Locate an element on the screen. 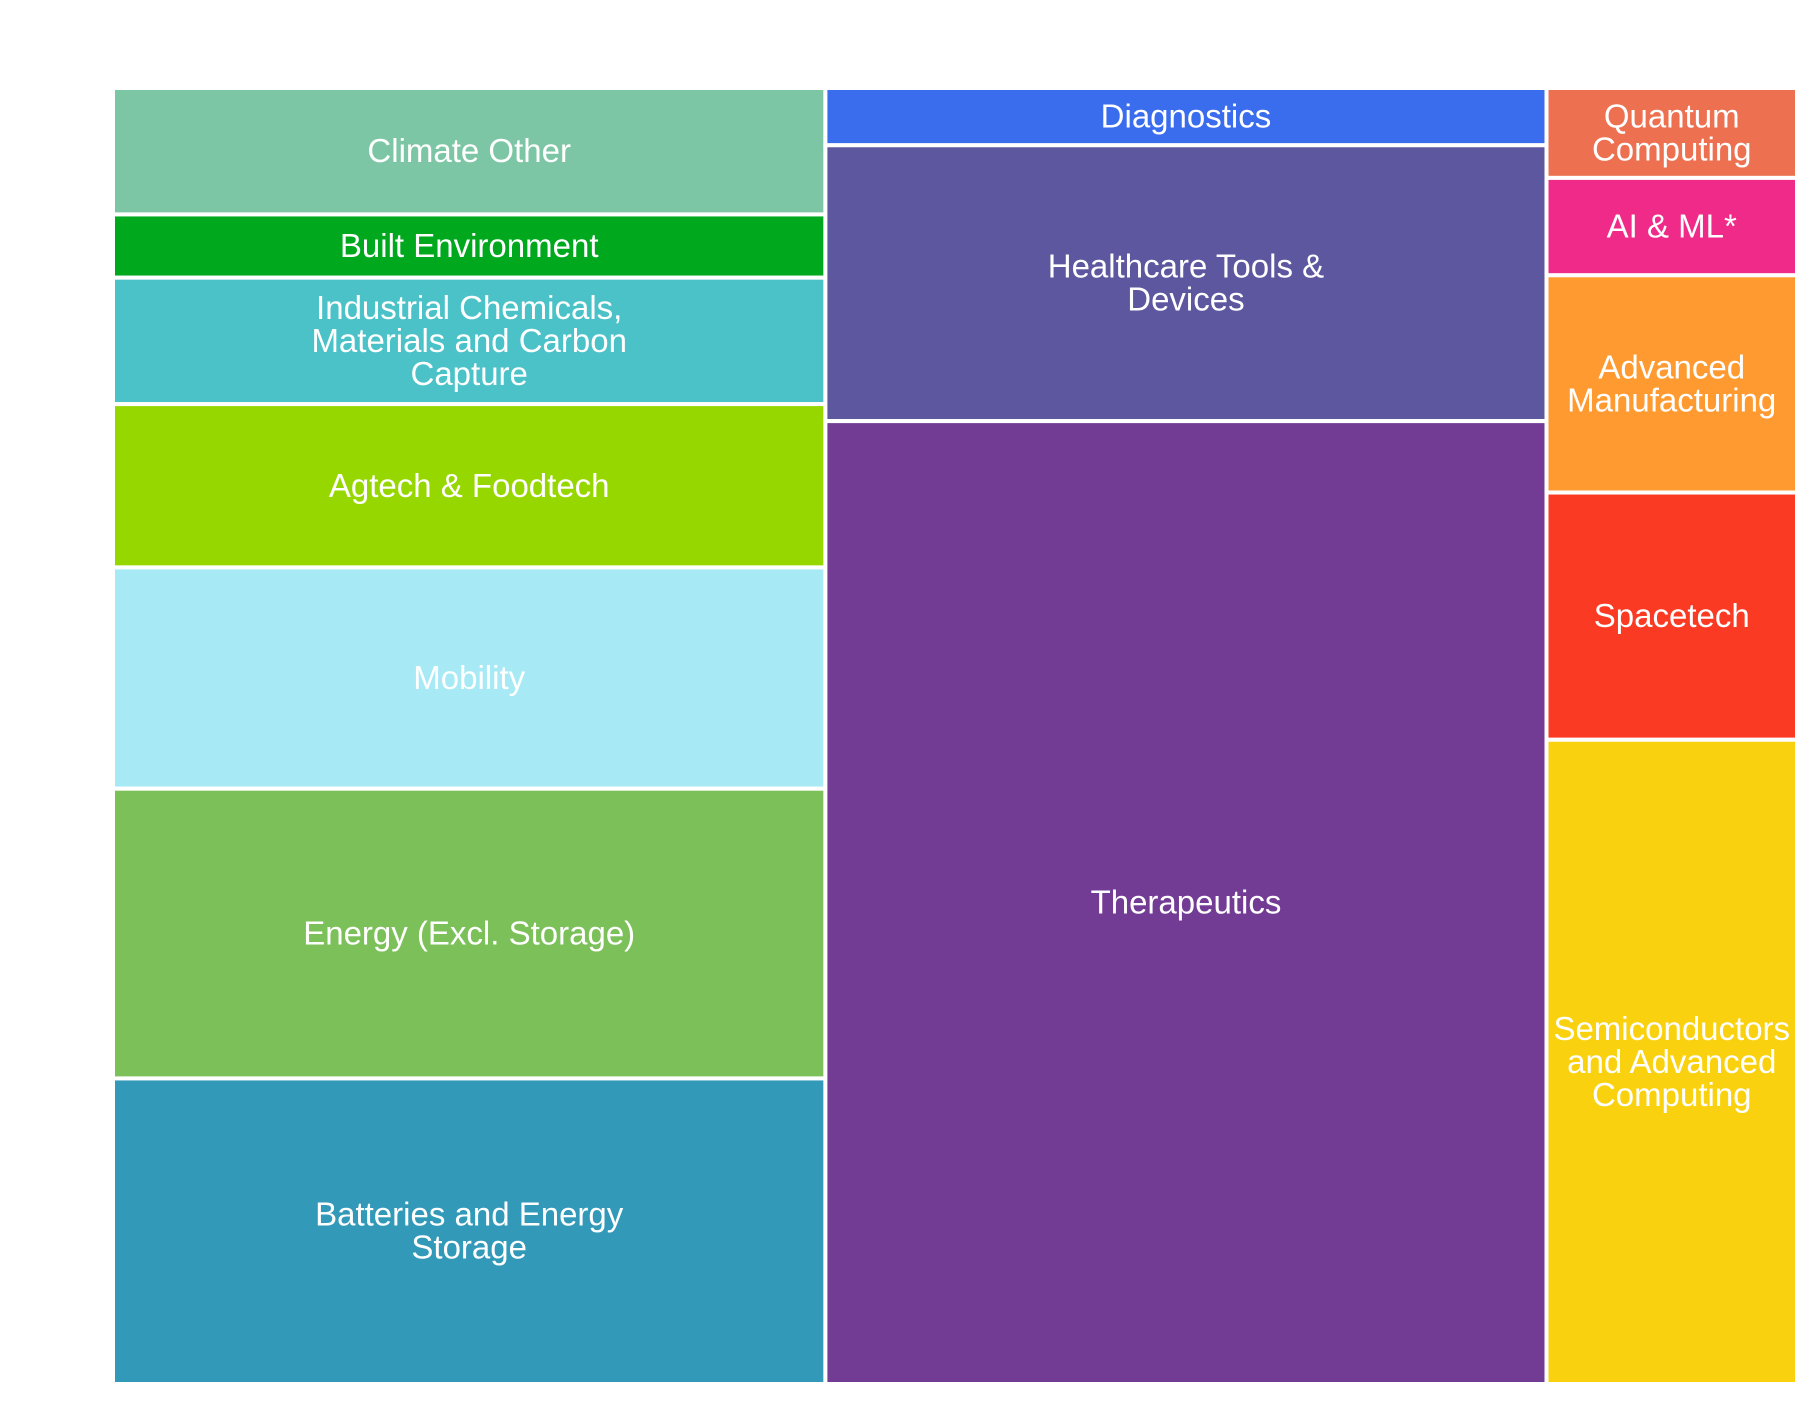  tile-label-line: Energy (Excl. Storage) is located at coordinates (469, 933).